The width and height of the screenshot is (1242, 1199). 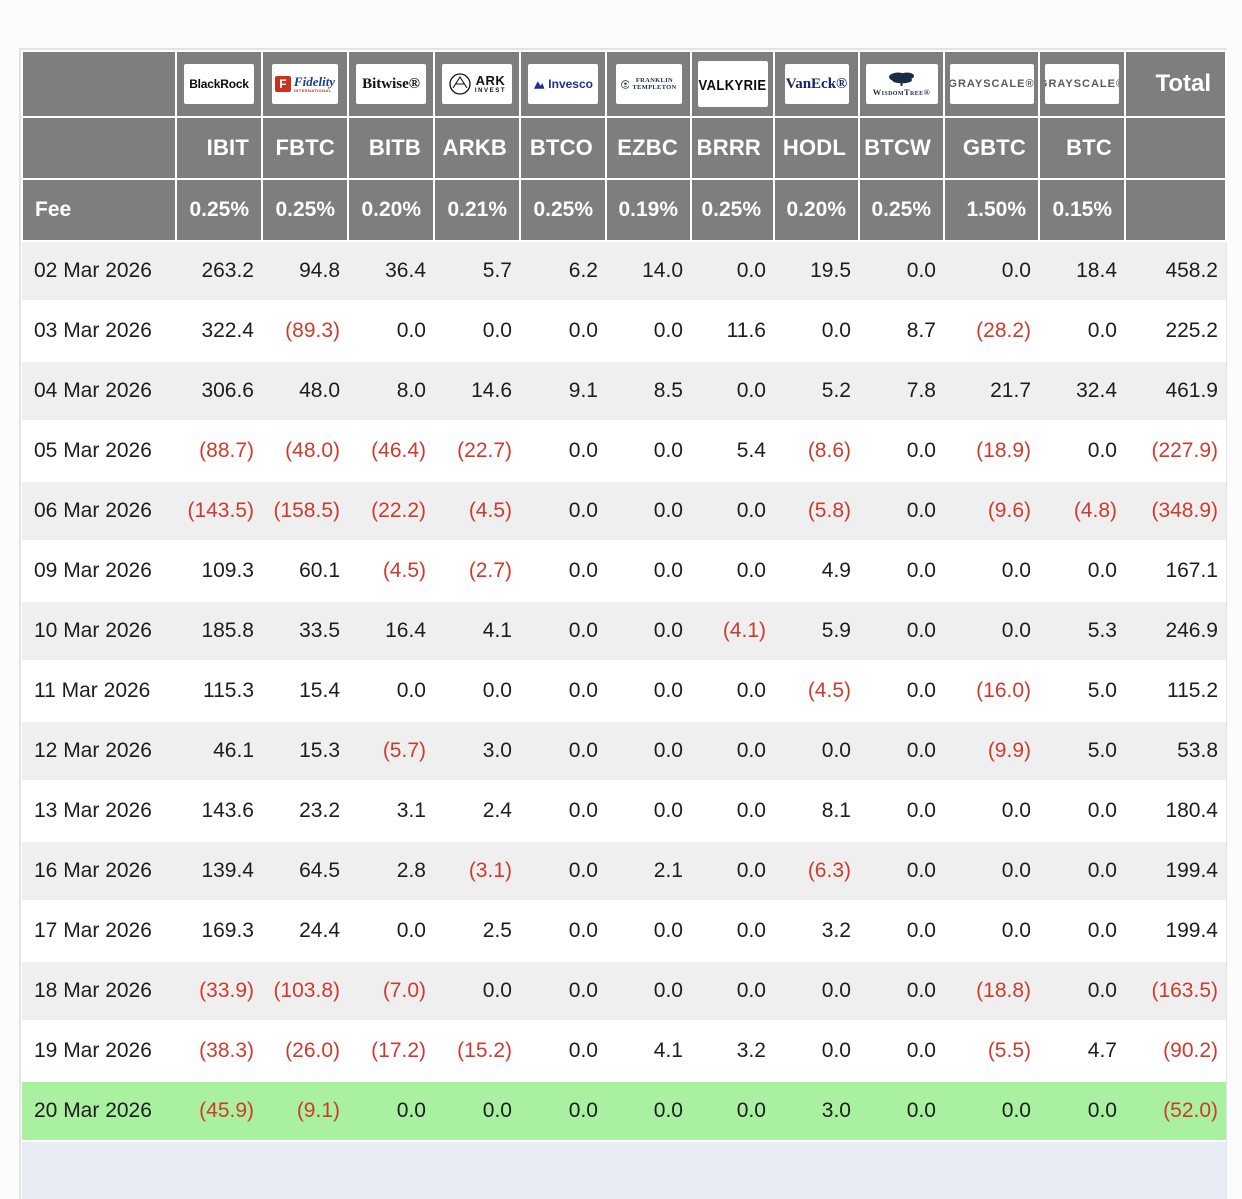 What do you see at coordinates (816, 1110) in the screenshot?
I see `flow-cell-hodl: 3.0` at bounding box center [816, 1110].